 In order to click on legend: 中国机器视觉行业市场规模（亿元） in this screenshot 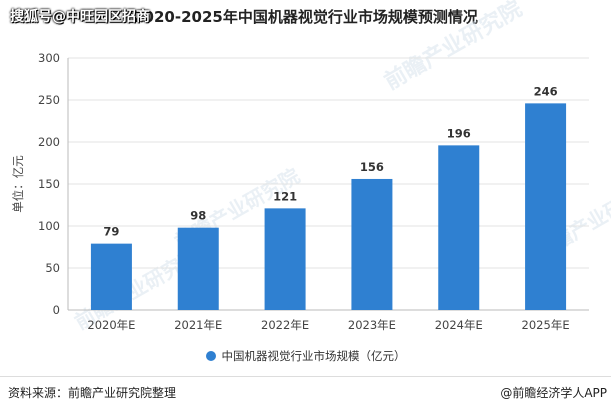, I will do `click(305, 356)`.